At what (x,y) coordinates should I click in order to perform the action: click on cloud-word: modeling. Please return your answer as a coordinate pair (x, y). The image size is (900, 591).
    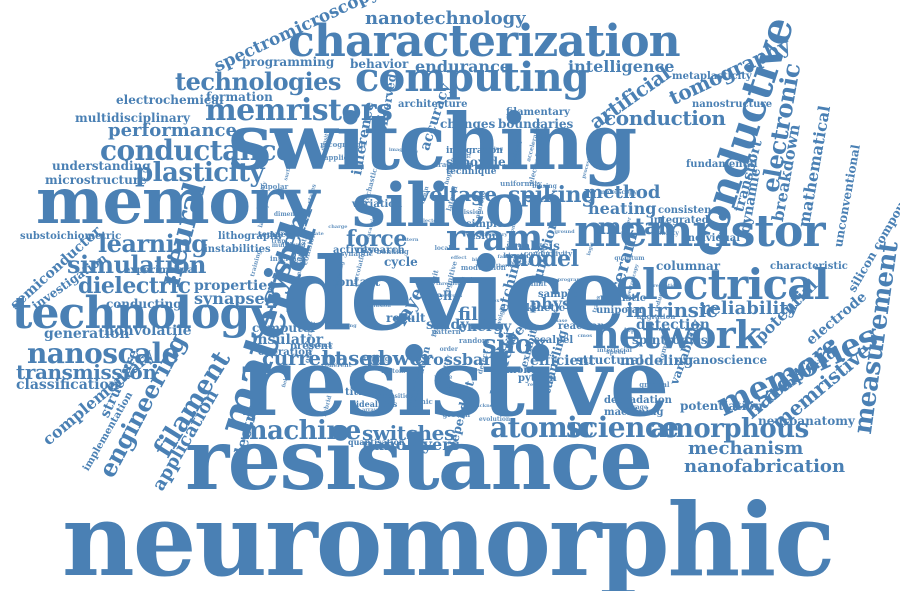
    Looking at the image, I should click on (657, 361).